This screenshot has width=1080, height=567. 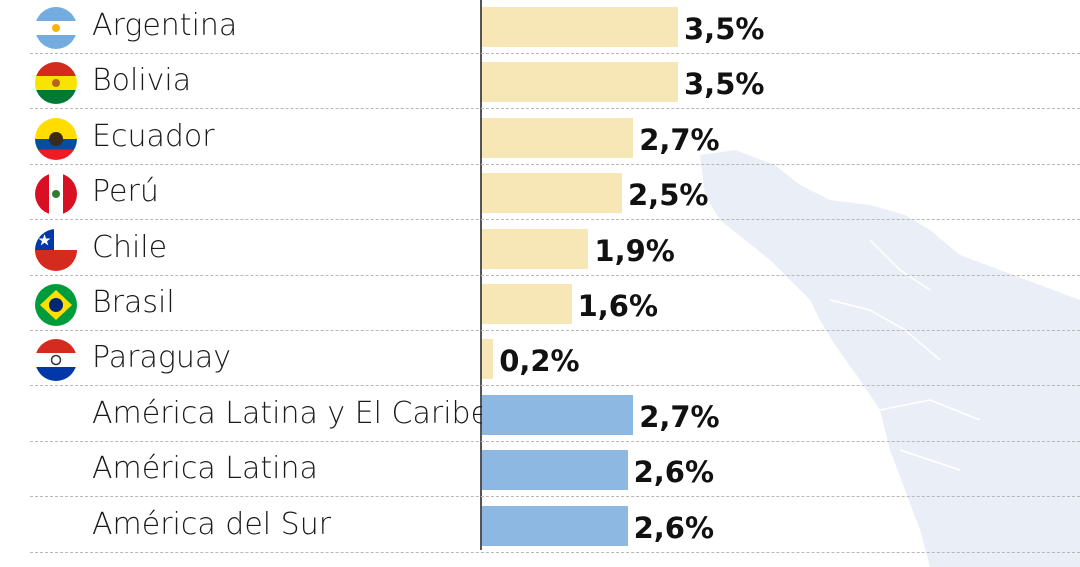 I want to click on category-label: Argentina, so click(x=165, y=25).